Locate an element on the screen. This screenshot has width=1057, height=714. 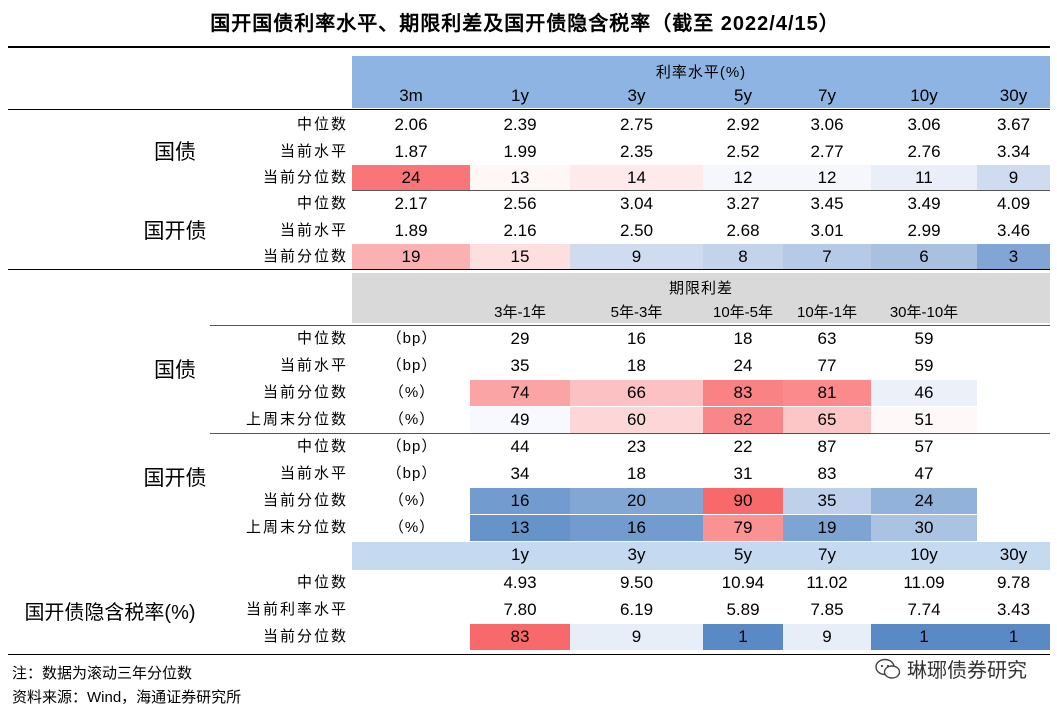
value-cell: 3.04 is located at coordinates (636, 203).